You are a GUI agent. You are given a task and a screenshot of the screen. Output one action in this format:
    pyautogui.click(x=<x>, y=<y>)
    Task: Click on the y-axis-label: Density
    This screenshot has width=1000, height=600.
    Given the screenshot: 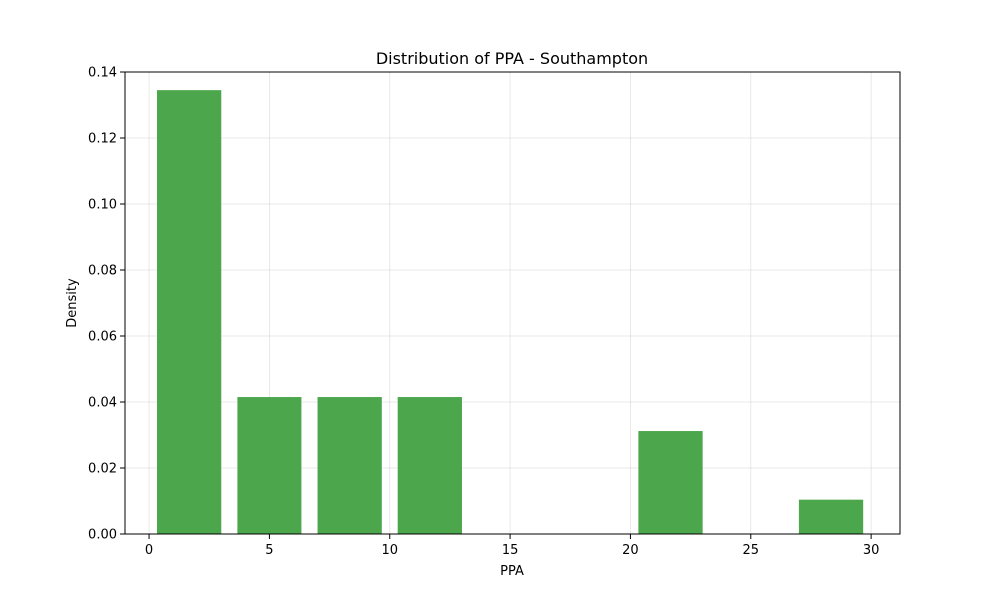 What is the action you would take?
    pyautogui.click(x=72, y=303)
    